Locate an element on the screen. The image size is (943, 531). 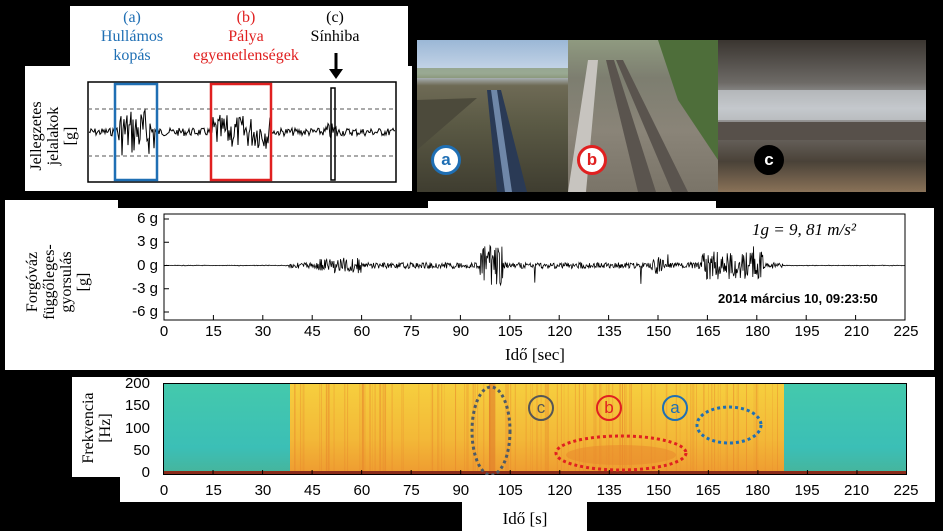
region-c-ellipse is located at coordinates (491, 430).